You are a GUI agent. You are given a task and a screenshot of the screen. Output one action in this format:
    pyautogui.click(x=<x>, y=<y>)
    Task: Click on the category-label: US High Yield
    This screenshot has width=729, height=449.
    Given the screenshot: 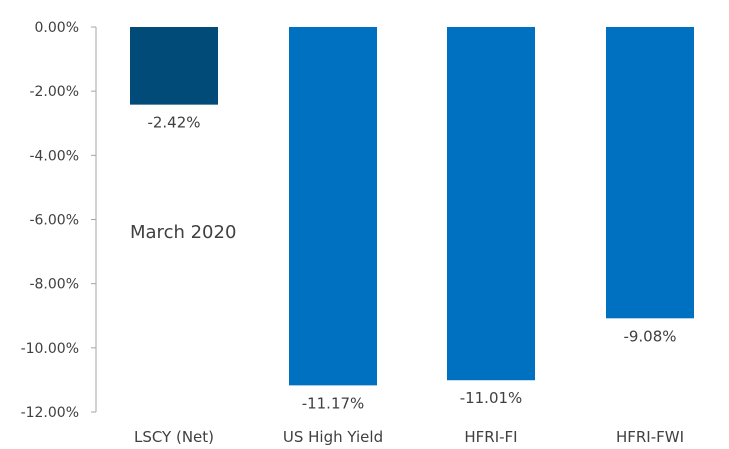 What is the action you would take?
    pyautogui.click(x=333, y=437)
    